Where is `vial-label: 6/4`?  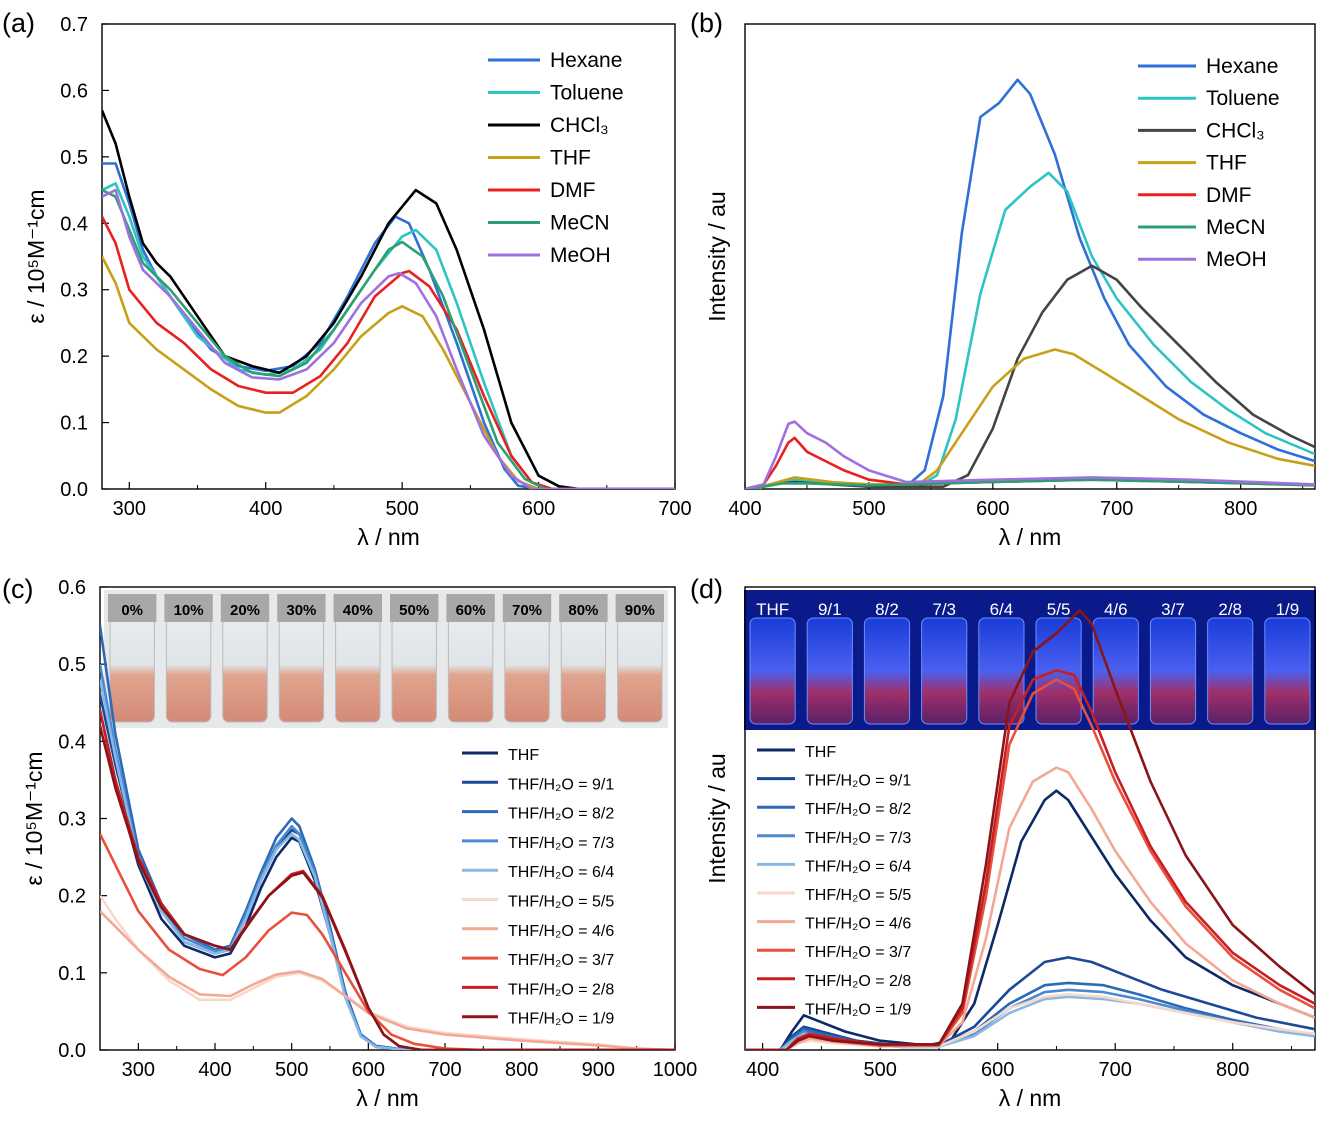 vial-label: 6/4 is located at coordinates (1002, 609).